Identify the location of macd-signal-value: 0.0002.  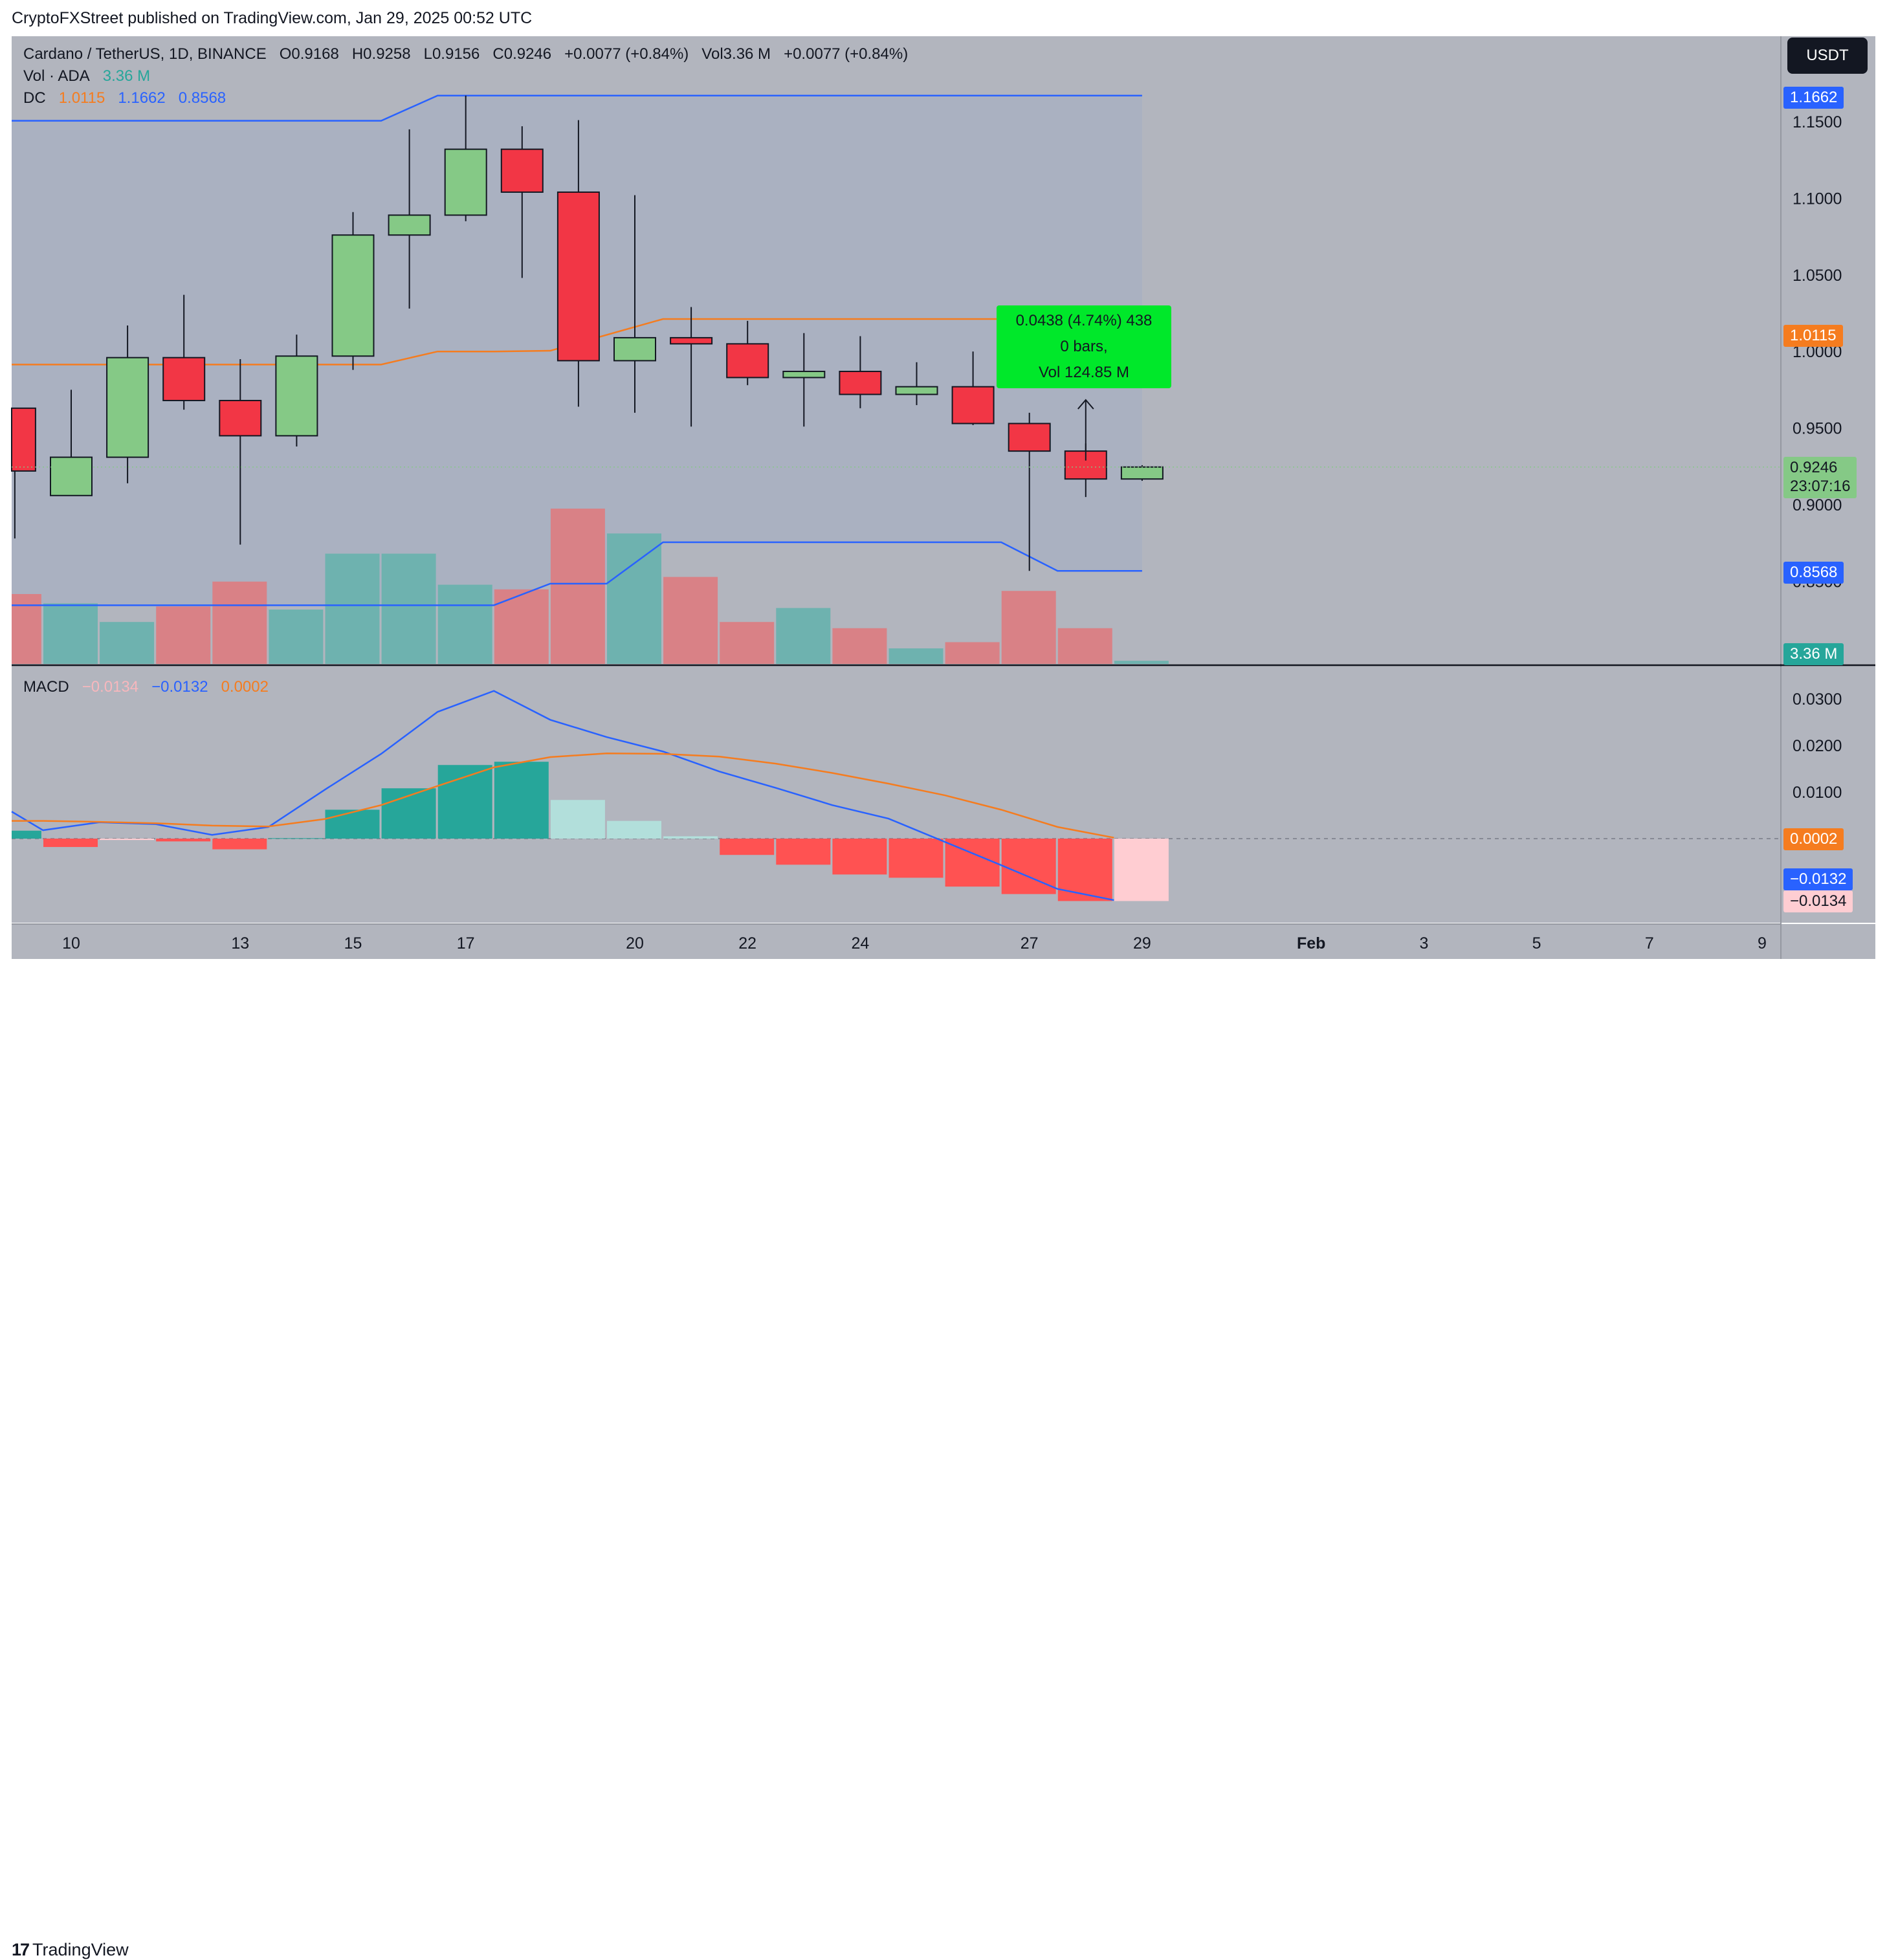
(245, 687).